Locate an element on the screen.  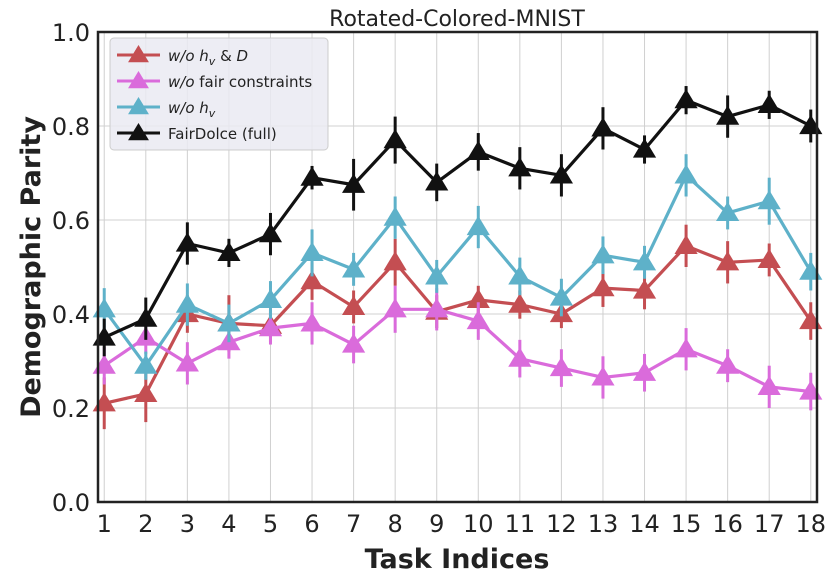
series-line is located at coordinates (457, 350).